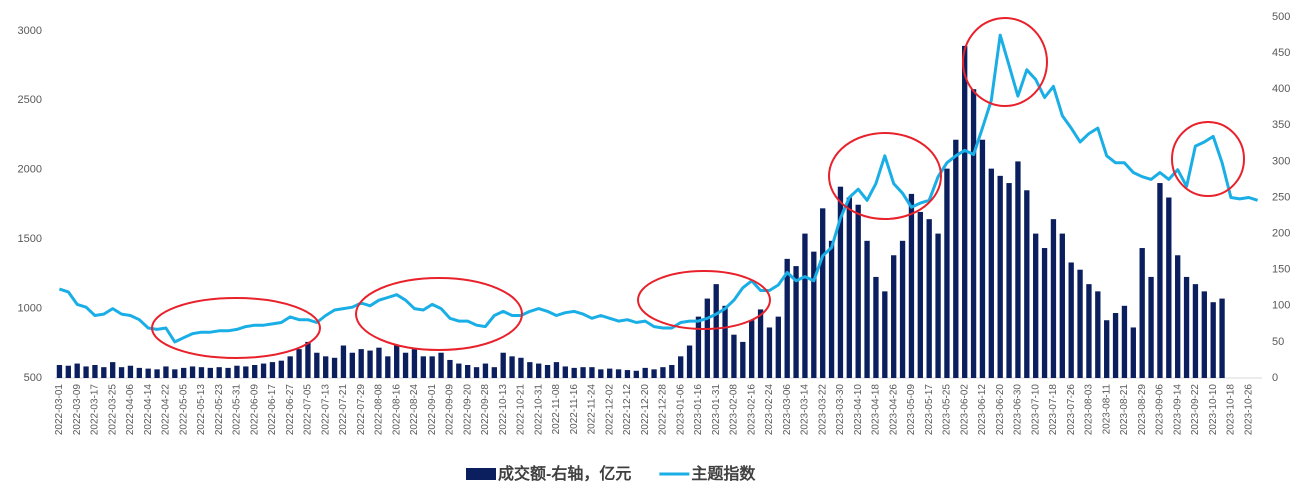  Describe the element at coordinates (59, 410) in the screenshot. I see `x-tick-label: 2022-03-01` at that location.